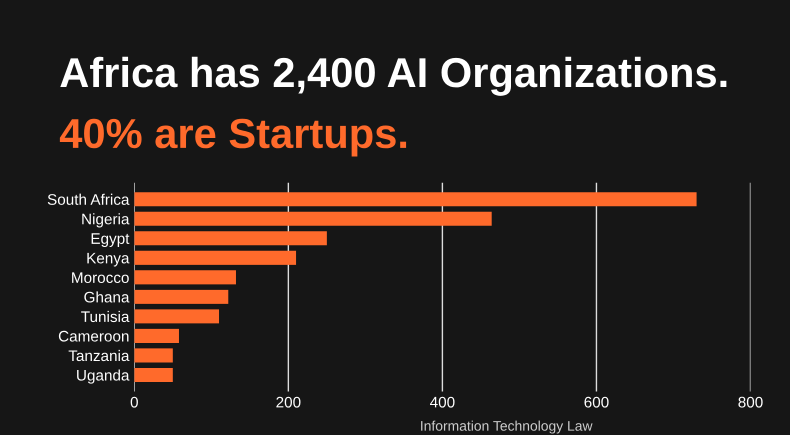 The image size is (790, 435). I want to click on y-tick-label: Ghana, so click(107, 297).